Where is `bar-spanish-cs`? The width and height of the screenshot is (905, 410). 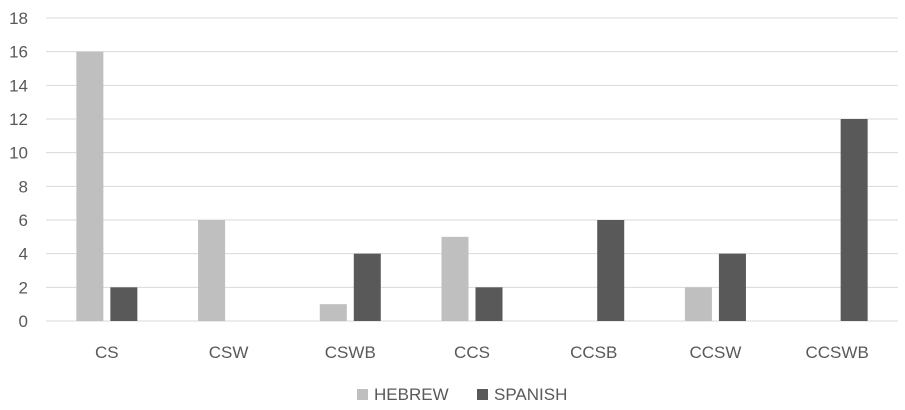 bar-spanish-cs is located at coordinates (124, 304).